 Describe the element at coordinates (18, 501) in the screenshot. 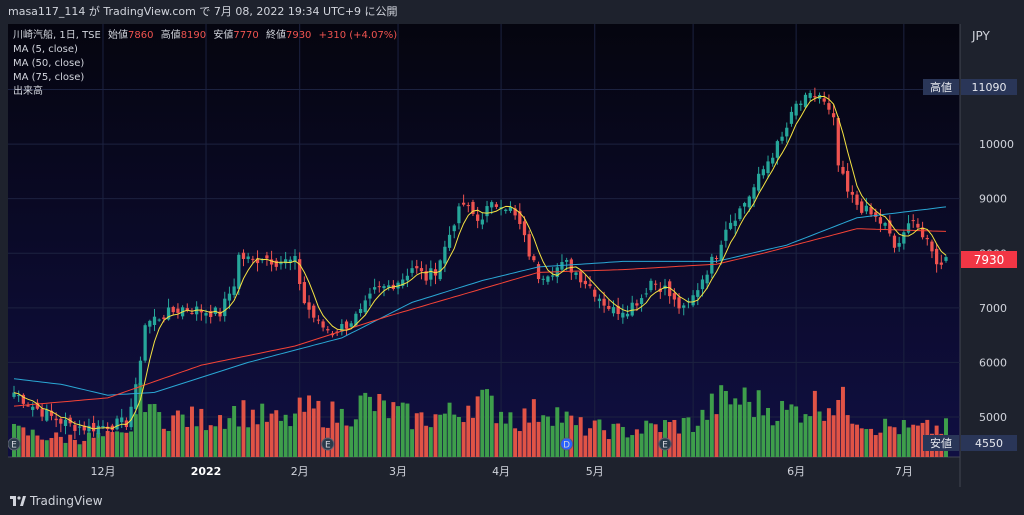

I see `tradingview-logo-icon` at that location.